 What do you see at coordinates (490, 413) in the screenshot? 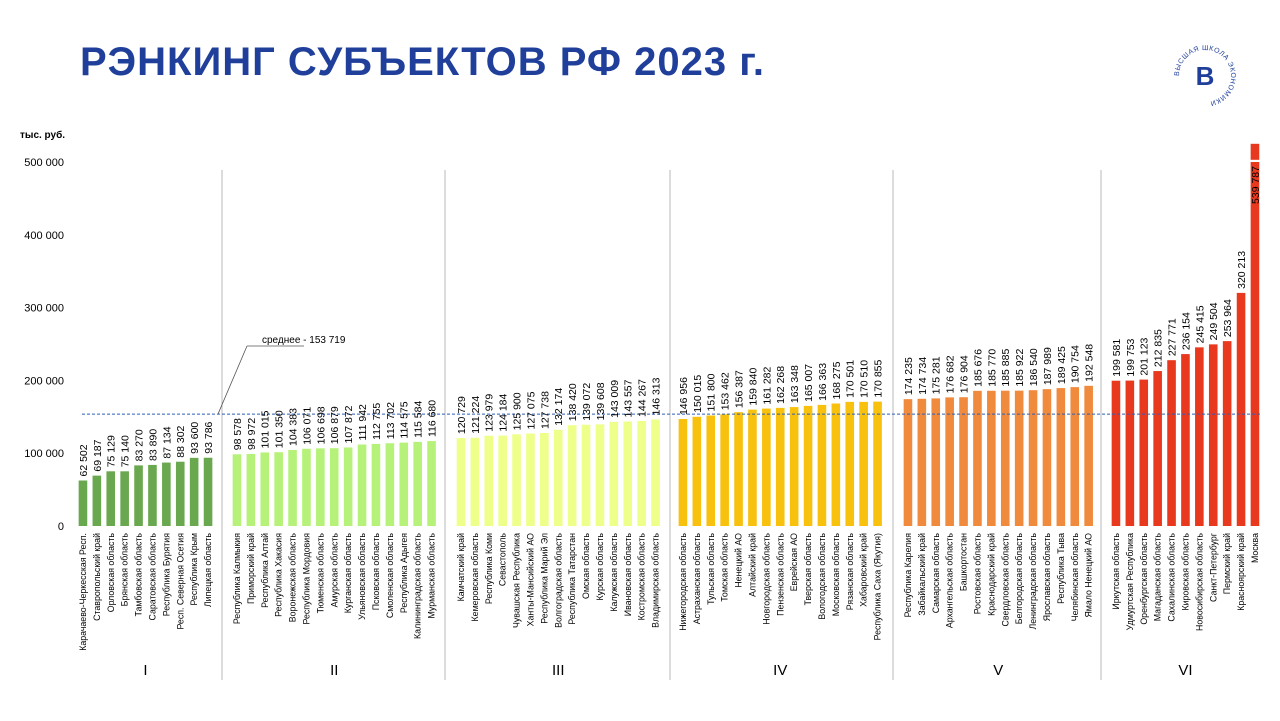
I see `value-label: 123 979` at bounding box center [490, 413].